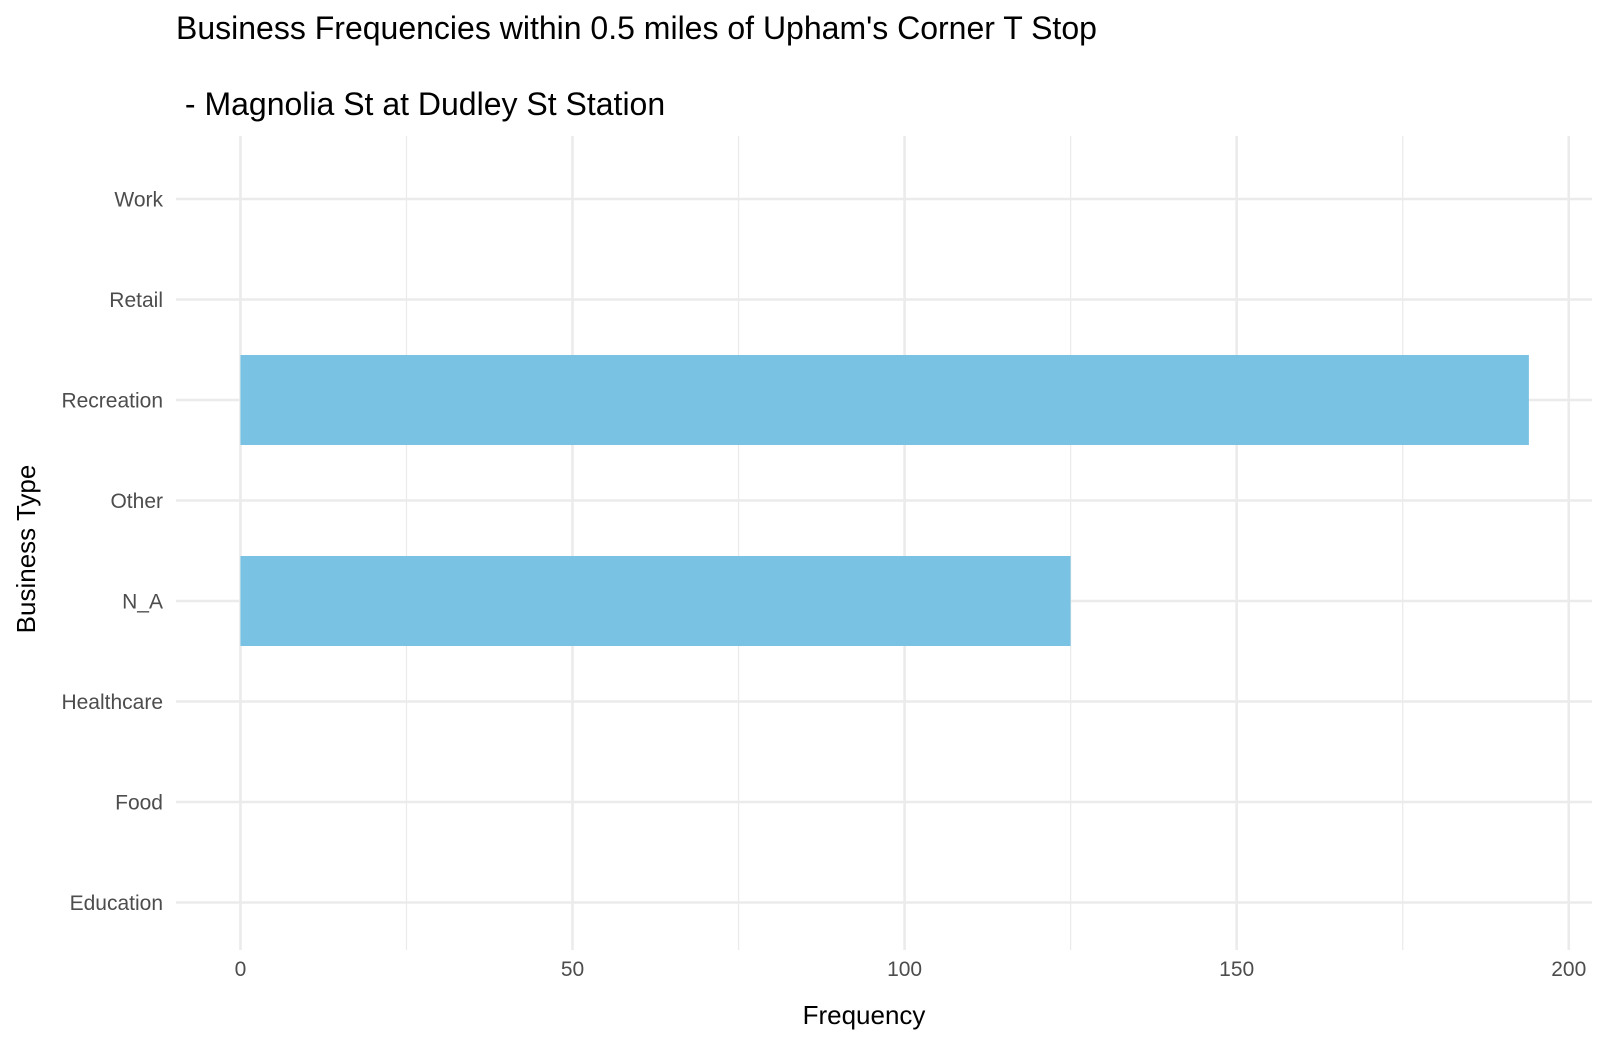 The width and height of the screenshot is (1600, 1040). Describe the element at coordinates (884, 400) in the screenshot. I see `bar-recreation` at that location.